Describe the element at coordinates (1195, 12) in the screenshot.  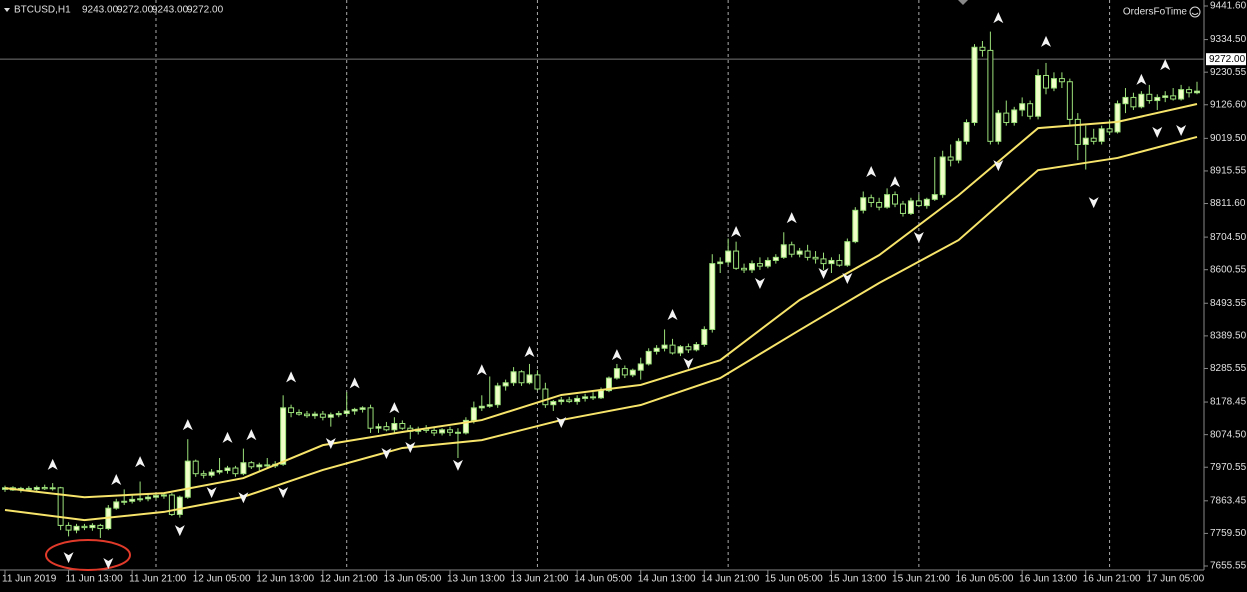
I see `smiley-icon` at that location.